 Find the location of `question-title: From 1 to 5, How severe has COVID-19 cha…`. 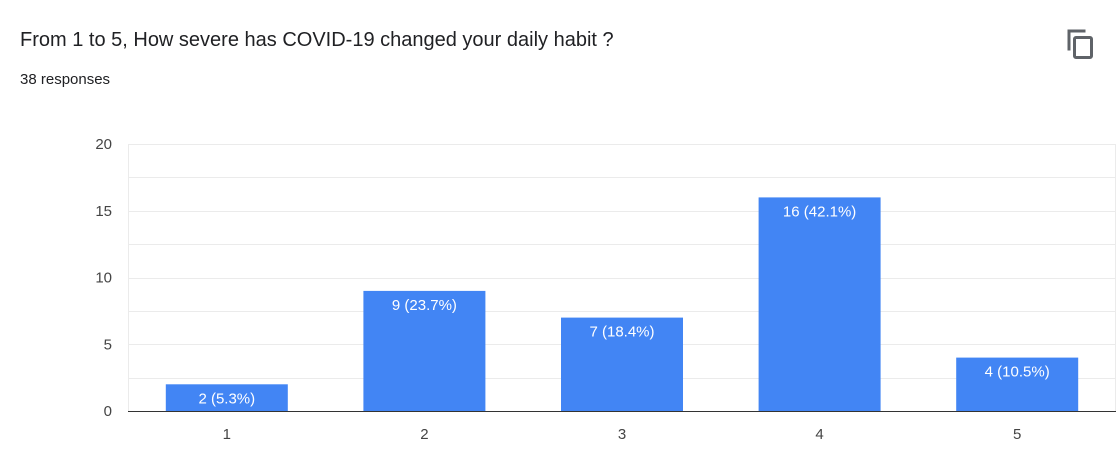

question-title: From 1 to 5, How severe has COVID-19 cha… is located at coordinates (317, 40).